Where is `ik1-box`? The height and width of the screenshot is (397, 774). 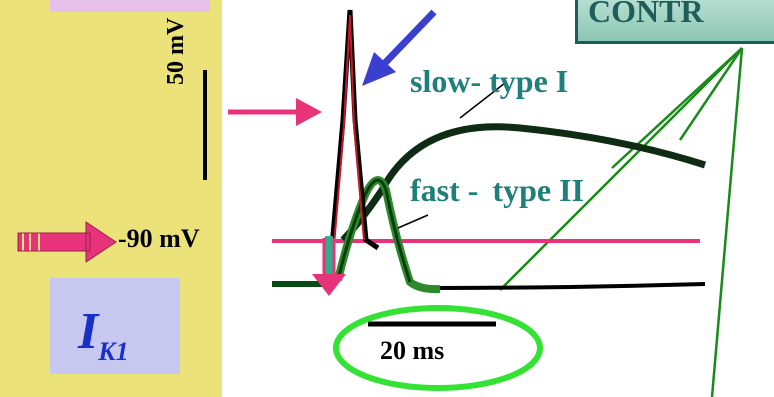
ik1-box is located at coordinates (115, 326).